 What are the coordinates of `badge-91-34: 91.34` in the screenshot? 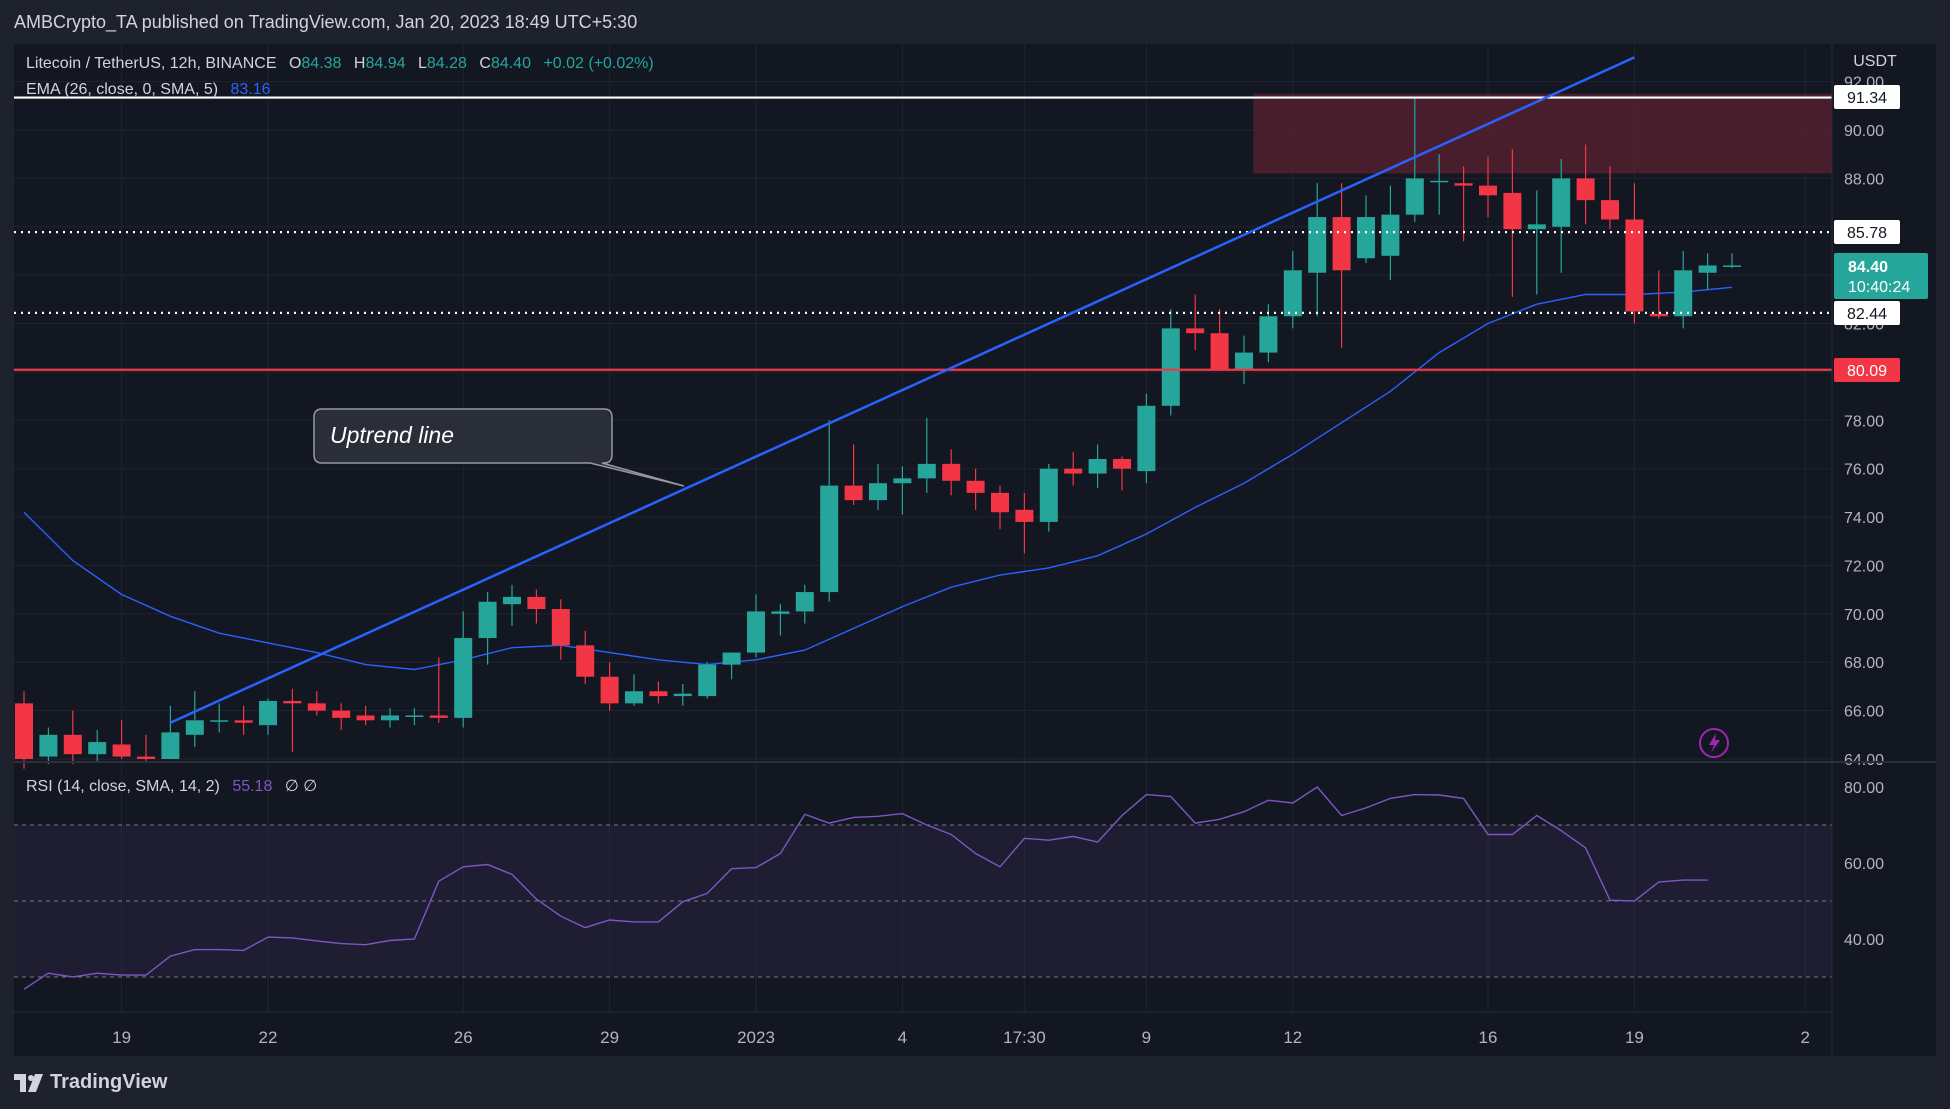 It's located at (1867, 97).